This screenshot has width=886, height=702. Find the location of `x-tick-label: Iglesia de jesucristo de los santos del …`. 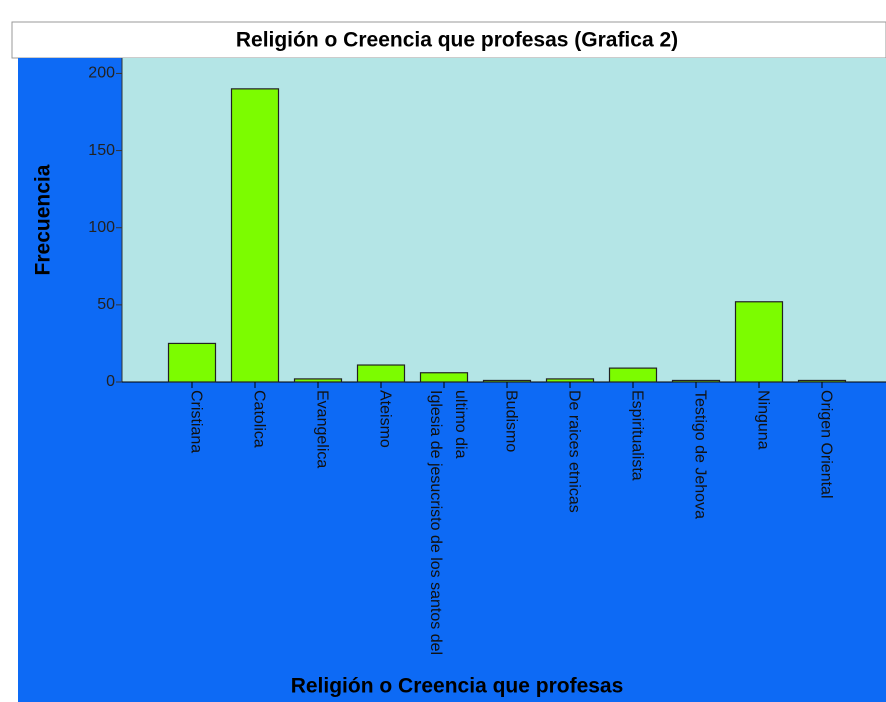

x-tick-label: Iglesia de jesucristo de los santos del … is located at coordinates (448, 523).